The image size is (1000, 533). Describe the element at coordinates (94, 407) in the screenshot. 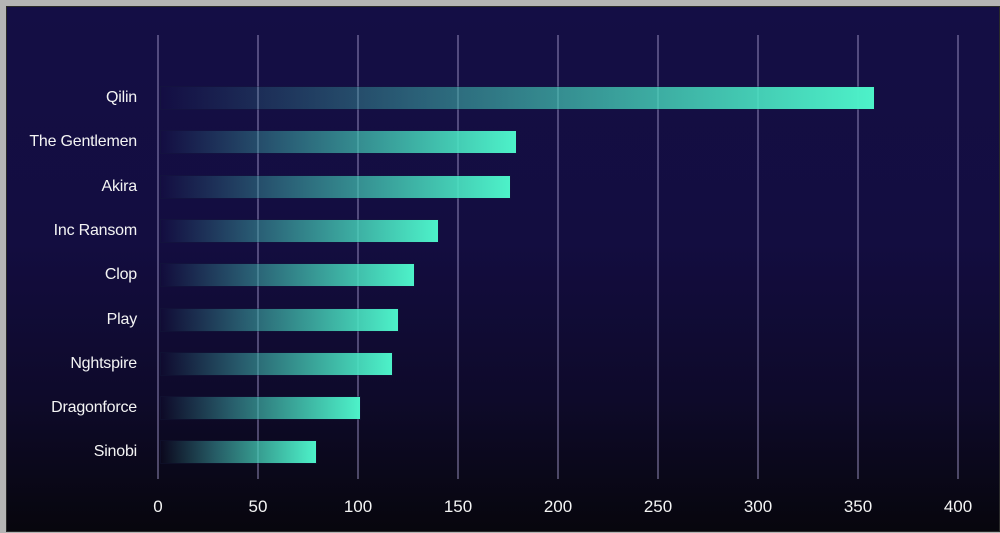

I see `category-label: Dragonforce` at that location.